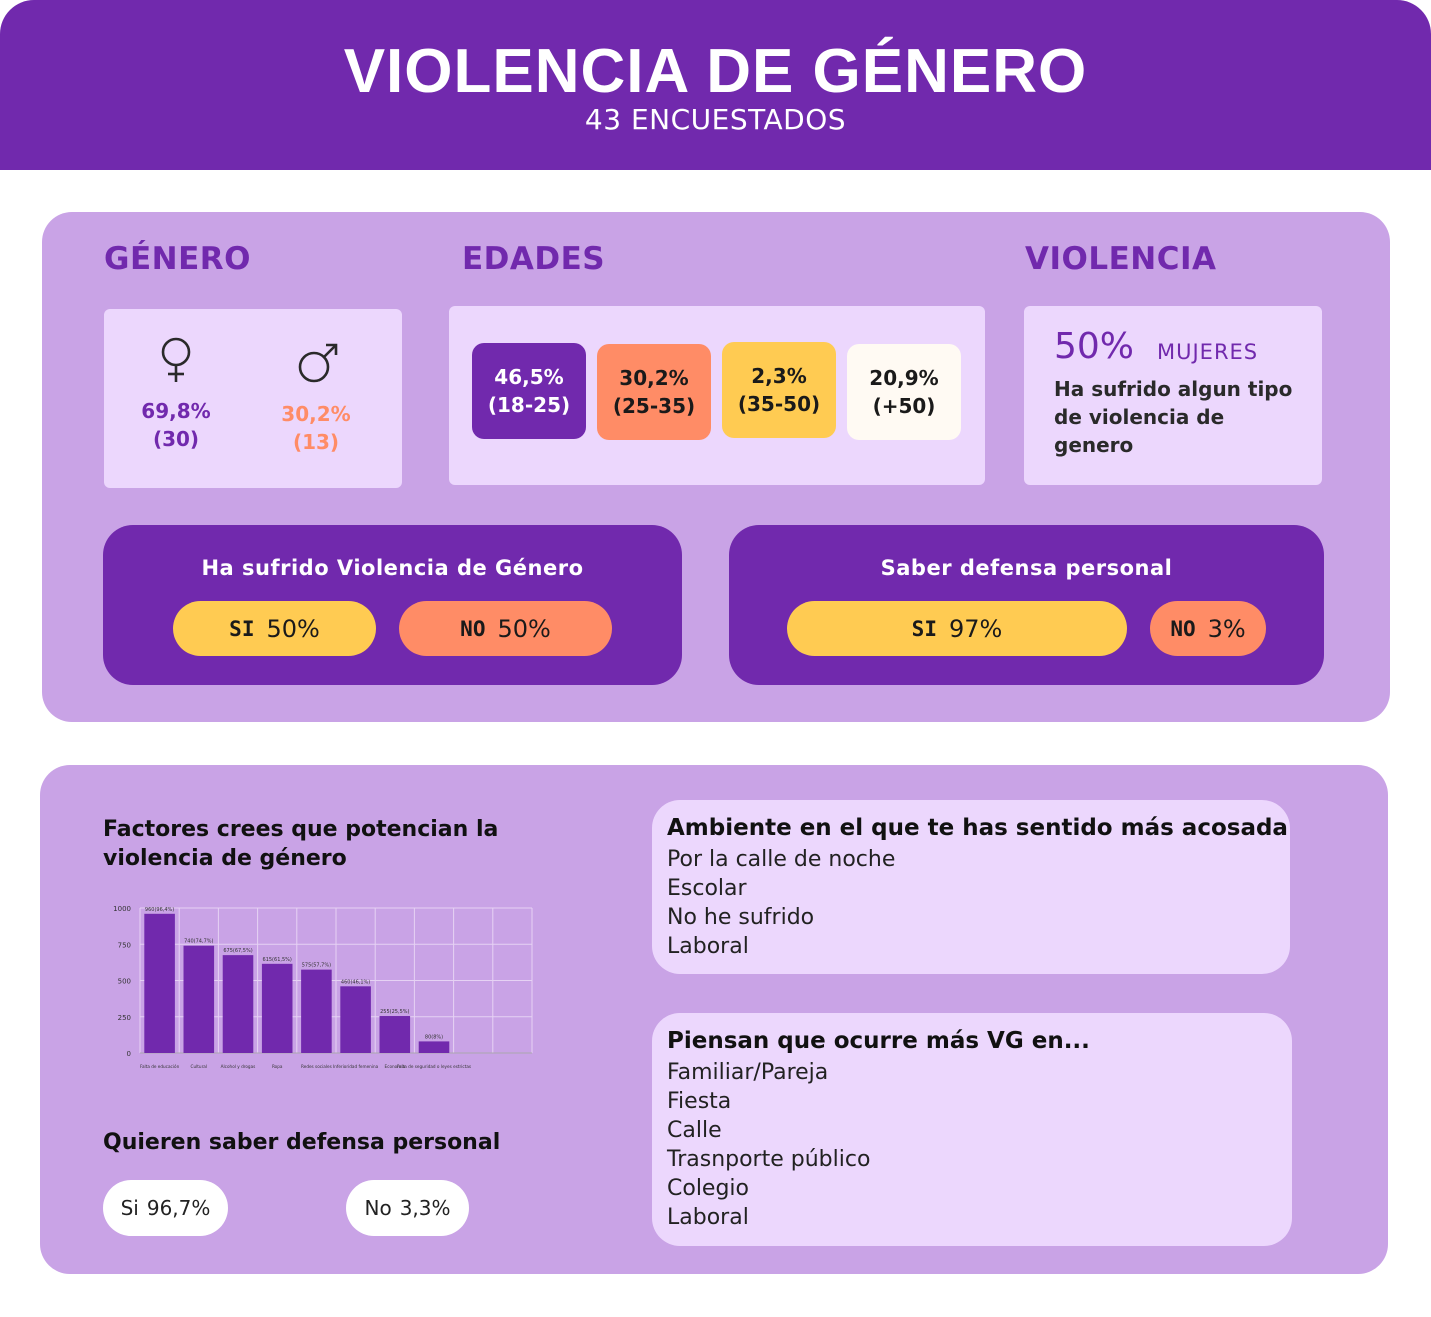 The height and width of the screenshot is (1317, 1431). I want to click on sufrido-no-pill: NO 50%, so click(505, 628).